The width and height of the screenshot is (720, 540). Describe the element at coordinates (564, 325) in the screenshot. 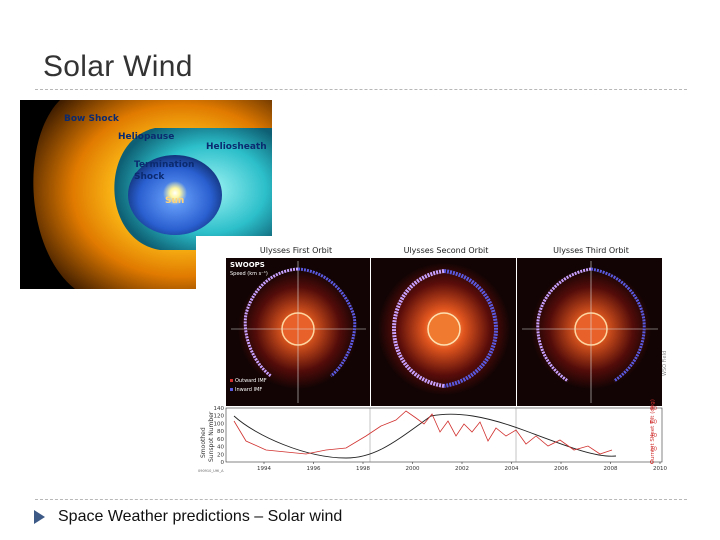

I see `orbit-3-outward-trace` at that location.